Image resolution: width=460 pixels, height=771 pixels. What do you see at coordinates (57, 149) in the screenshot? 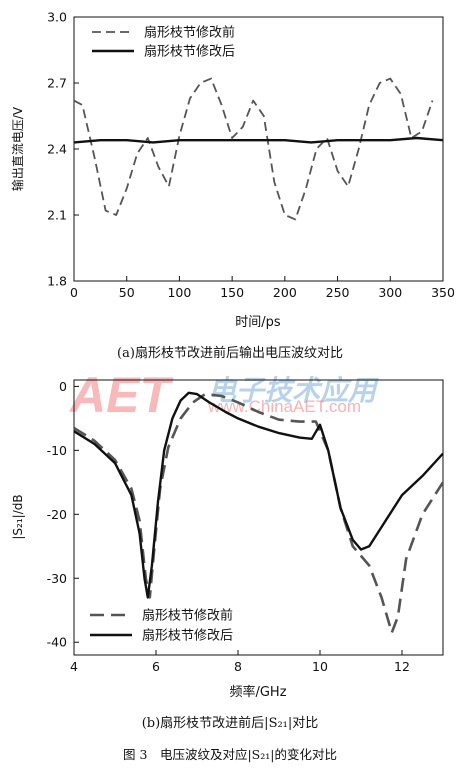
I see `y-tick-label: 2.4` at bounding box center [57, 149].